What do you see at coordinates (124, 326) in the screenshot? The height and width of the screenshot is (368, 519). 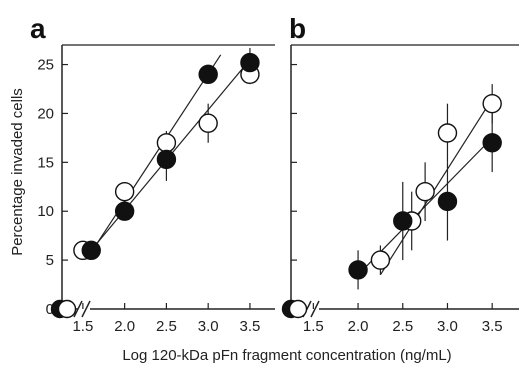 I see `panel-a-x-tick-label: 2.0` at bounding box center [124, 326].